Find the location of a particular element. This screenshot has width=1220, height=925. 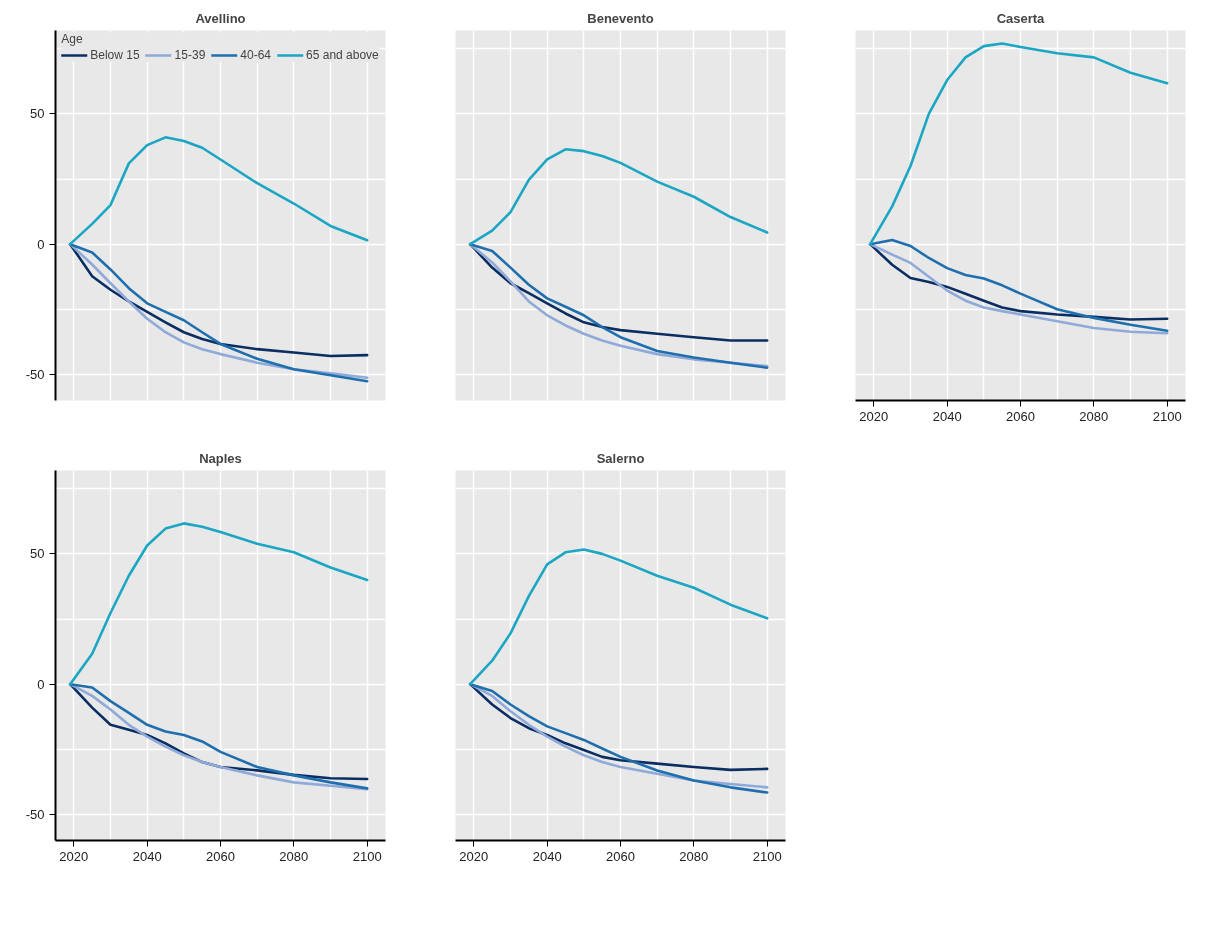

chart-title: Caserta is located at coordinates (1021, 18).